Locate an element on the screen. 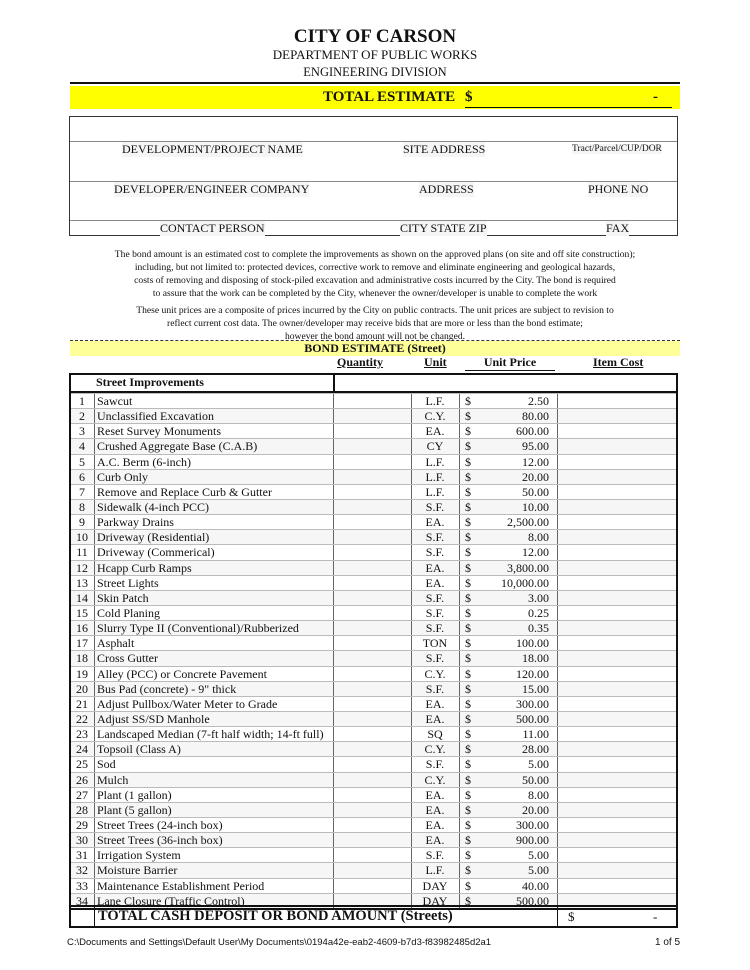  table-row: 26 Mulch C.Y. $50.00 is located at coordinates (373, 779).